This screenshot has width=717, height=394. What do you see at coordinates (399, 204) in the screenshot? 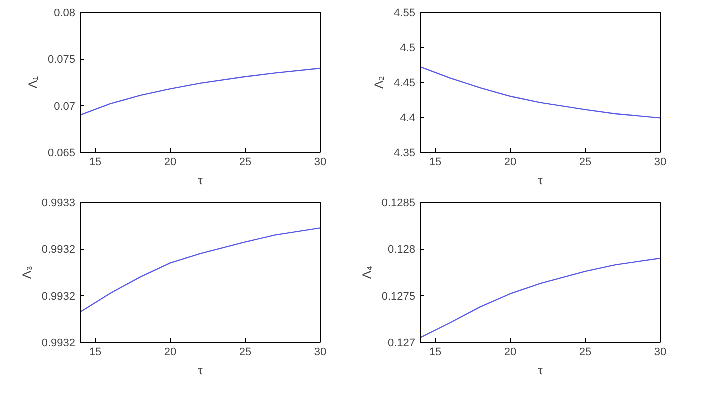
I see `y-tick-label: 0.1285` at bounding box center [399, 204].